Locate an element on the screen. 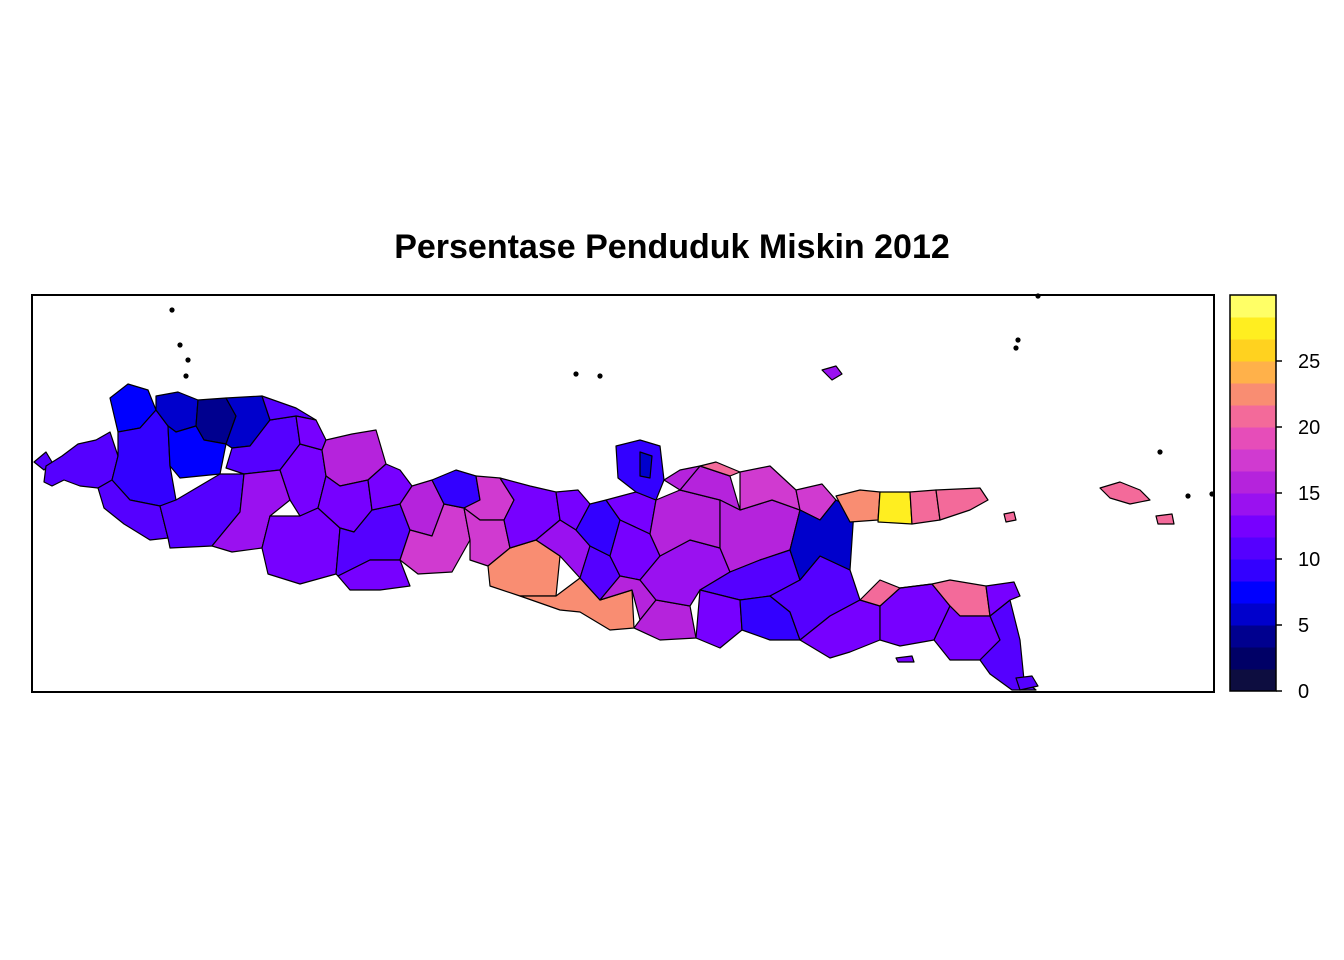 This screenshot has width=1344, height=960. map-title: Persentase Penduduk Miskin 2012 is located at coordinates (672, 247).